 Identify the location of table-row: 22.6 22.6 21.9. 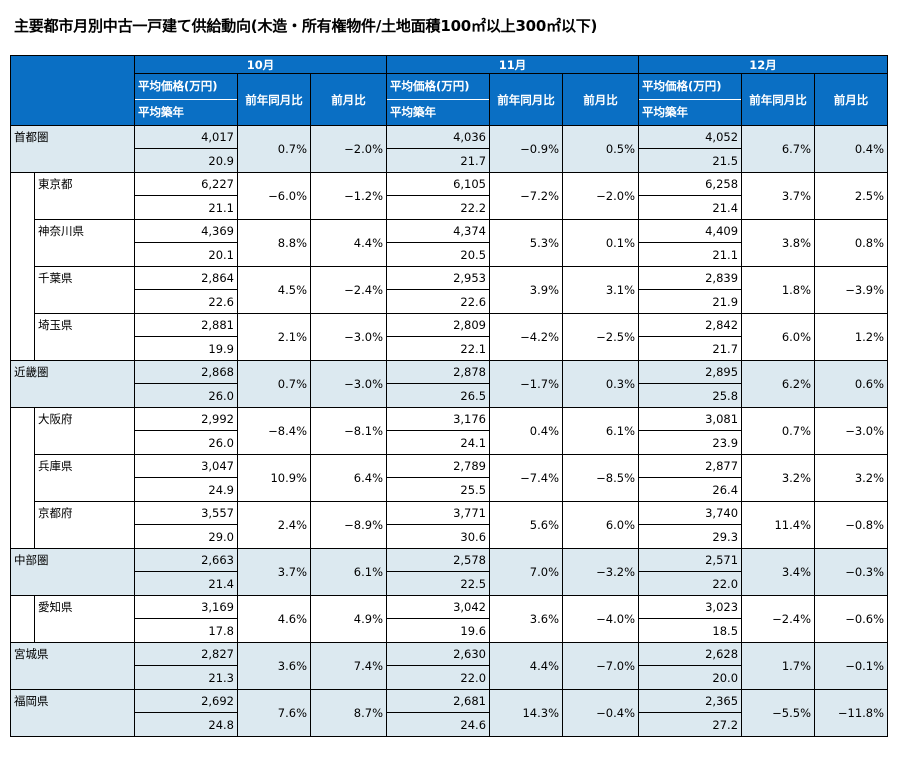
(449, 301).